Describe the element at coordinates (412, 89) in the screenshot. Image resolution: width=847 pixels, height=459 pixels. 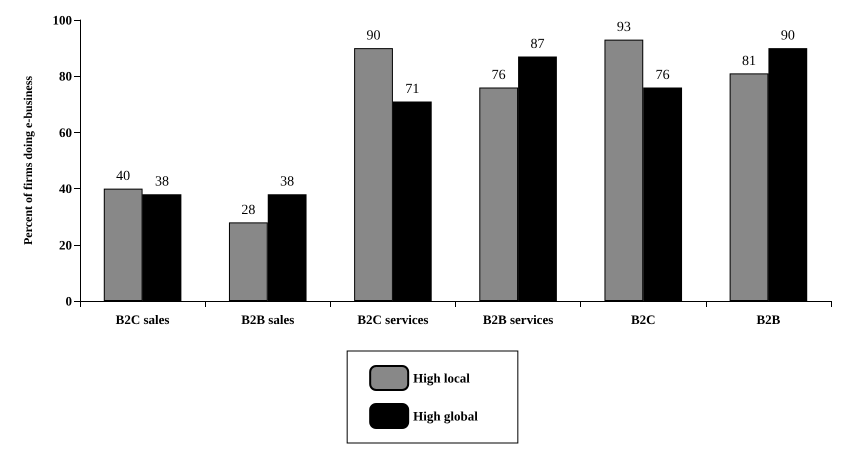
I see `data-label: 71` at that location.